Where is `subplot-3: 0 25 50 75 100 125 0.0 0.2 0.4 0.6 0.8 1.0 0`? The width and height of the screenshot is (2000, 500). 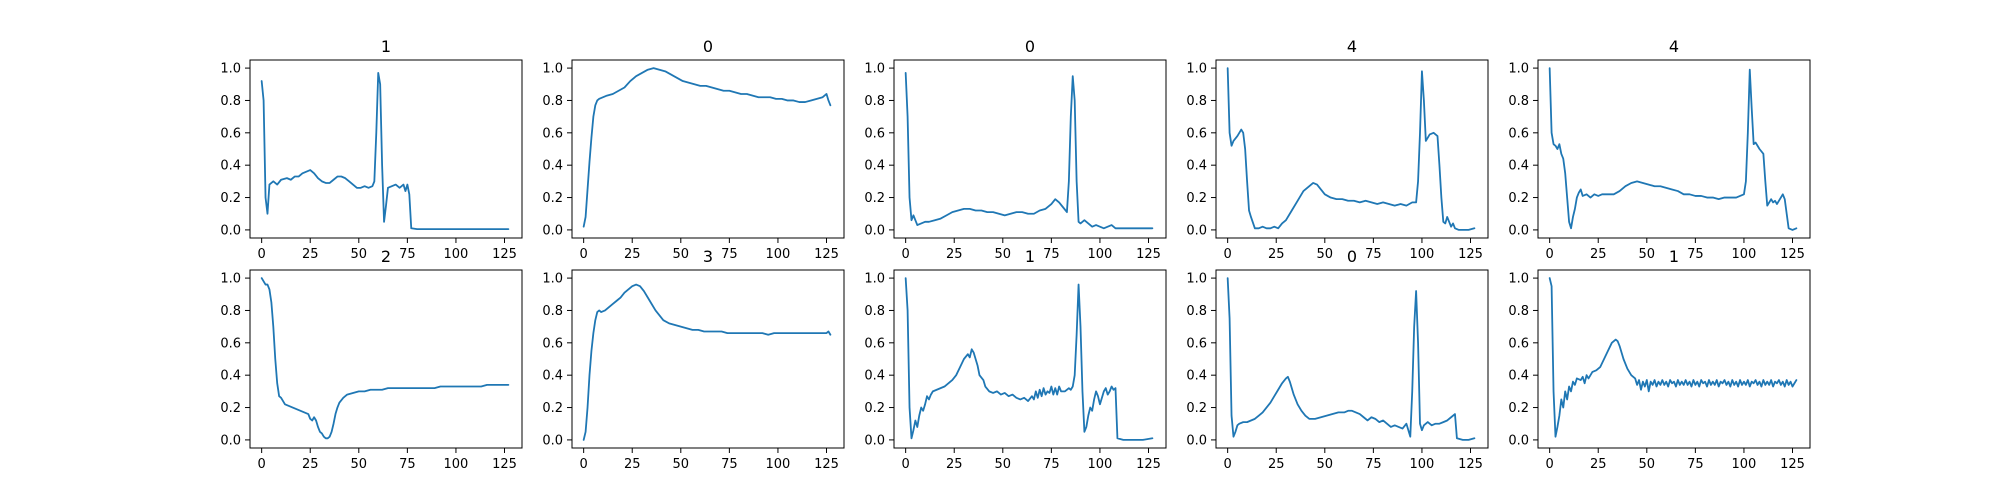
subplot-3: 0 25 50 75 100 125 0.0 0.2 0.4 0.6 0.8 1.0 0 is located at coordinates (1015, 149).